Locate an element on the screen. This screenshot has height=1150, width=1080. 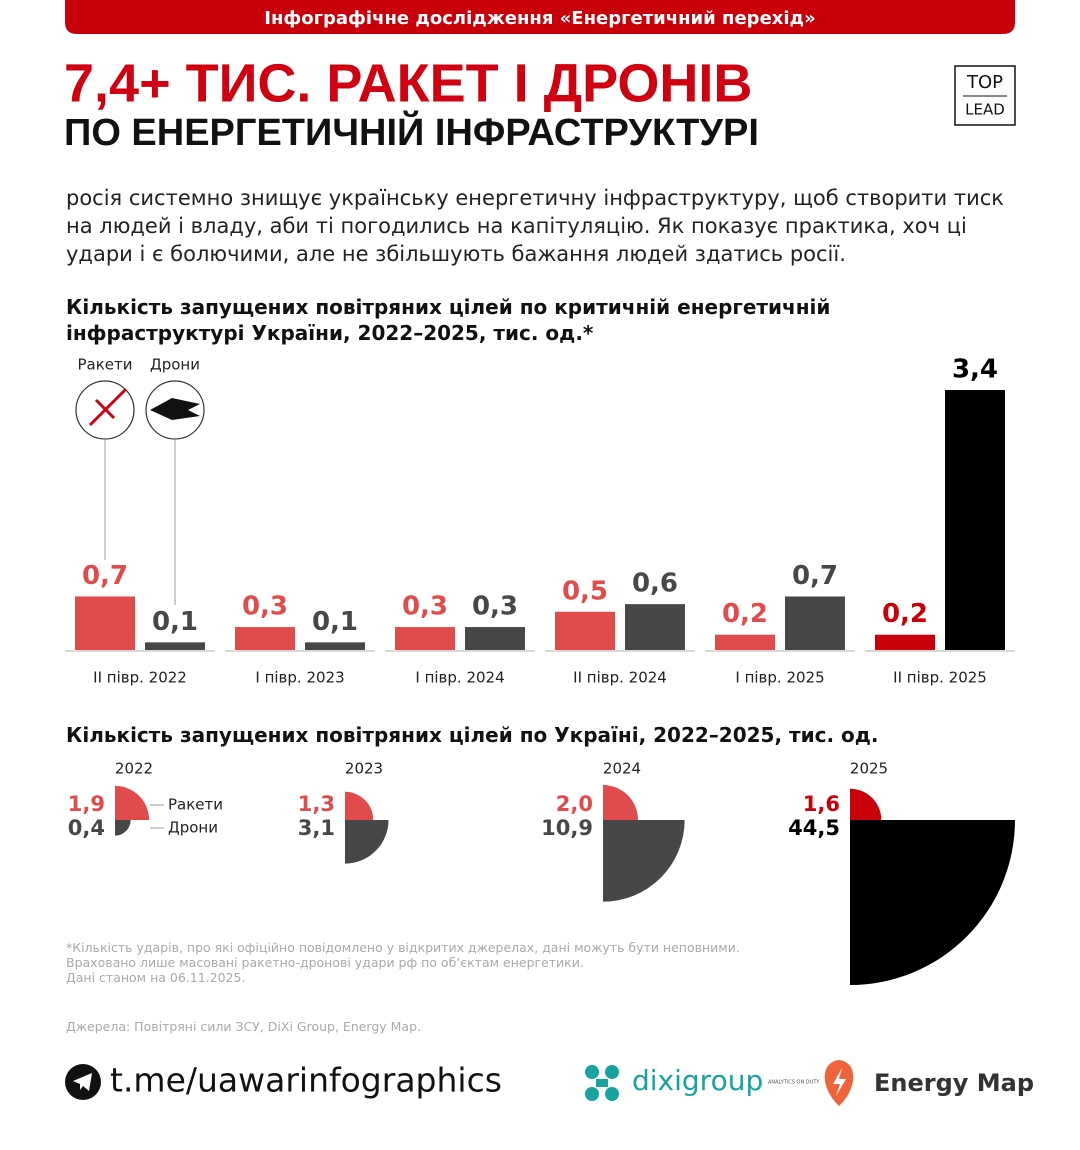
header-bar is located at coordinates (540, 17).